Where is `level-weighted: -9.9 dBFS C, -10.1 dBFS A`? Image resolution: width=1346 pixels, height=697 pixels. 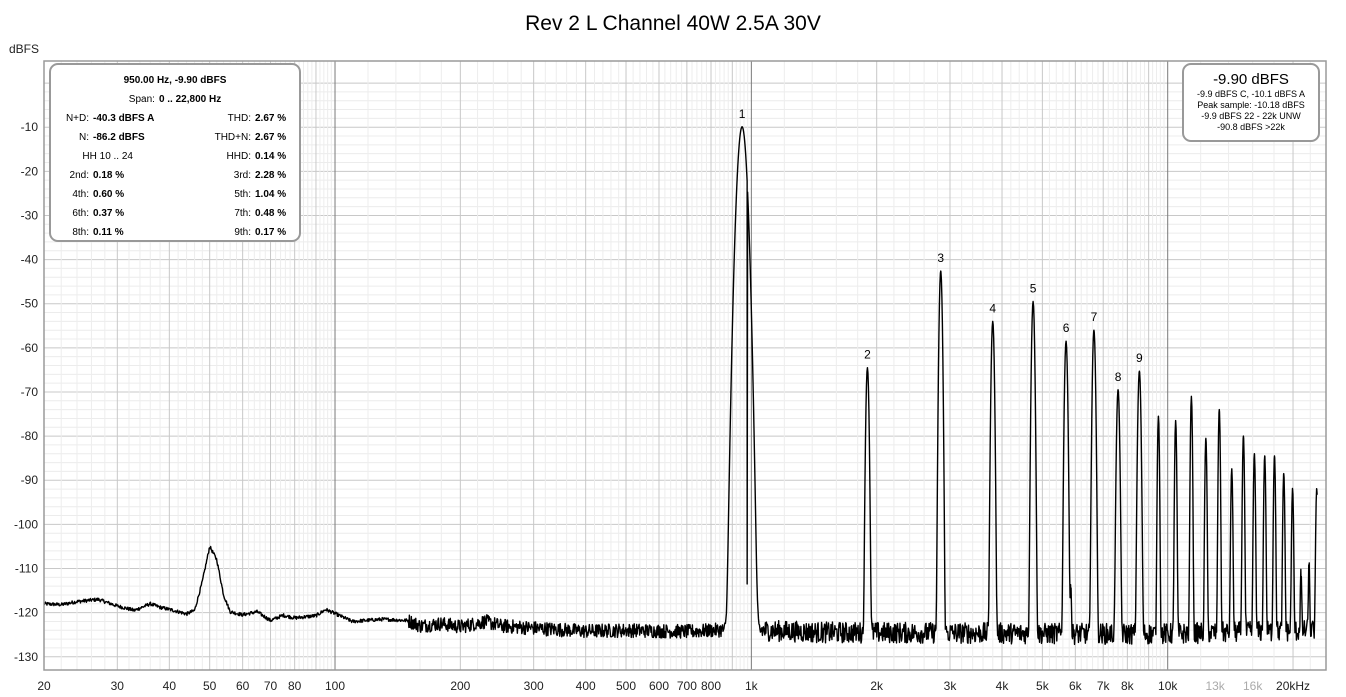
level-weighted: -9.9 dBFS C, -10.1 dBFS A is located at coordinates (1251, 94).